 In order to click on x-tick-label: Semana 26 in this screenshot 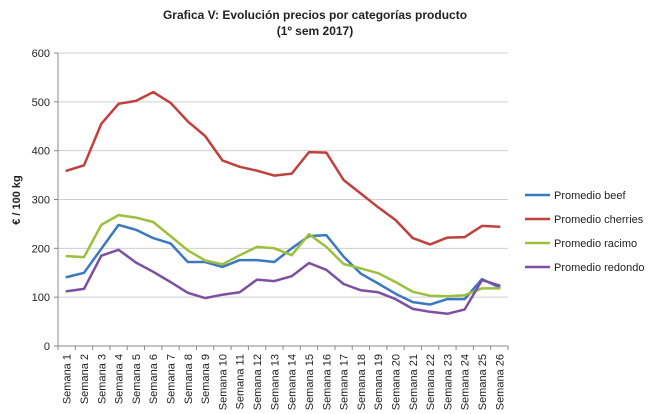, I will do `click(500, 382)`.